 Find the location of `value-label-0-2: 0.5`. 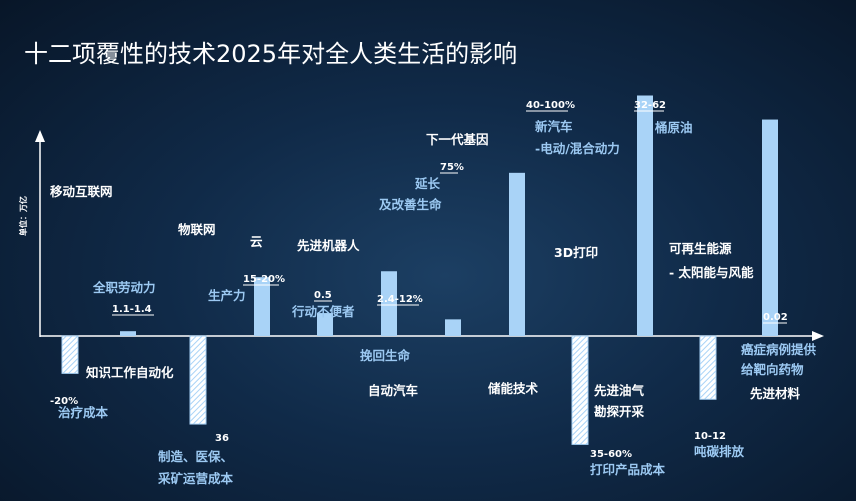

value-label-0-2: 0.5 is located at coordinates (323, 295).